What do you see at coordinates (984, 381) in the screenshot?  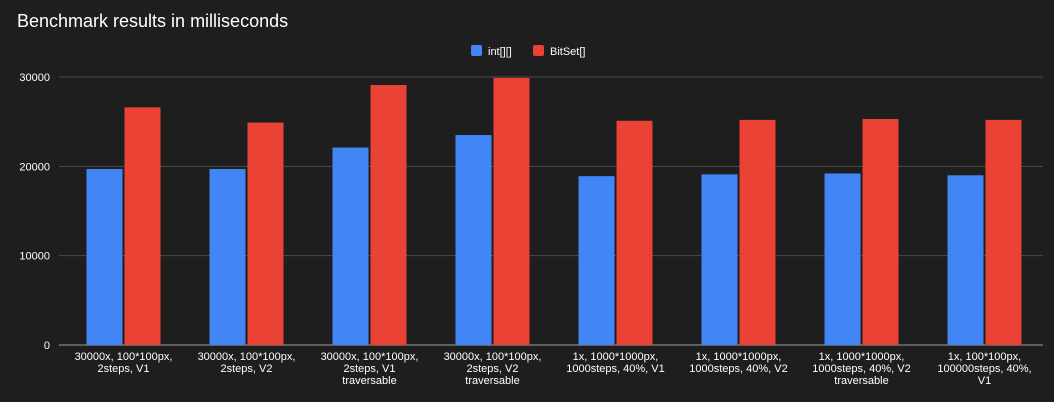 I see `x-category-line: V1` at bounding box center [984, 381].